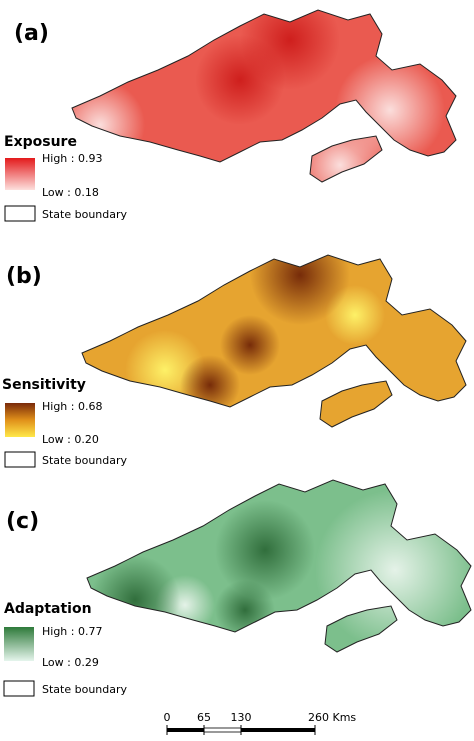 The height and width of the screenshot is (741, 474). What do you see at coordinates (204, 717) in the screenshot?
I see `scale-label: 65` at bounding box center [204, 717].